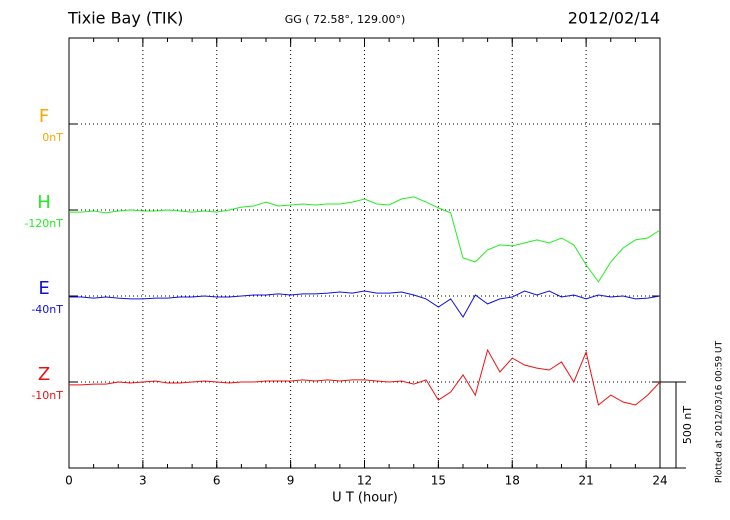 The image size is (730, 520). Describe the element at coordinates (69, 481) in the screenshot. I see `x-tick-label: 0` at that location.